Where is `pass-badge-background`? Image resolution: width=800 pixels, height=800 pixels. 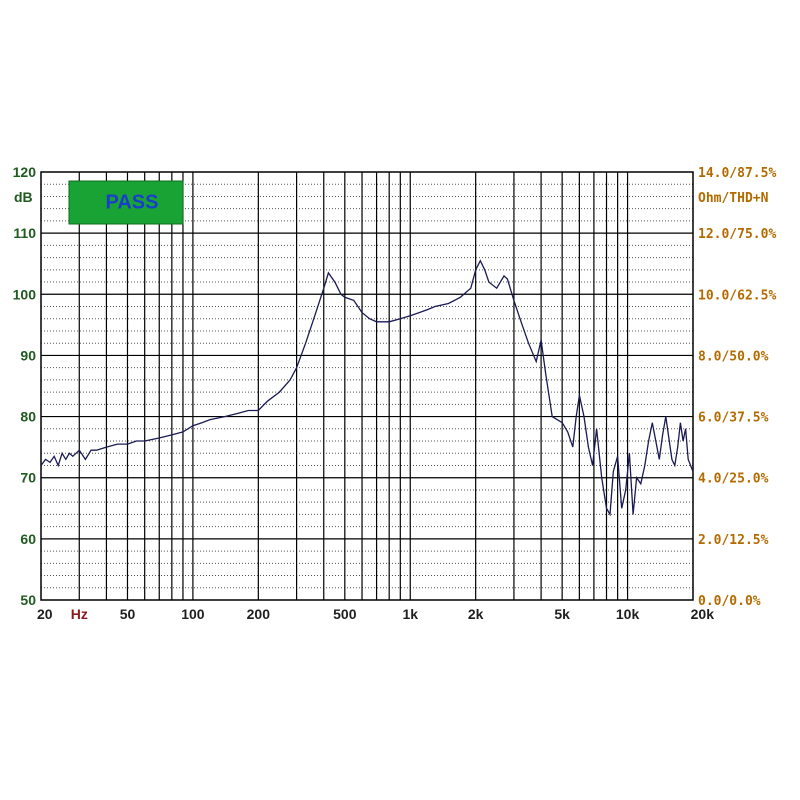 pass-badge-background is located at coordinates (126, 202).